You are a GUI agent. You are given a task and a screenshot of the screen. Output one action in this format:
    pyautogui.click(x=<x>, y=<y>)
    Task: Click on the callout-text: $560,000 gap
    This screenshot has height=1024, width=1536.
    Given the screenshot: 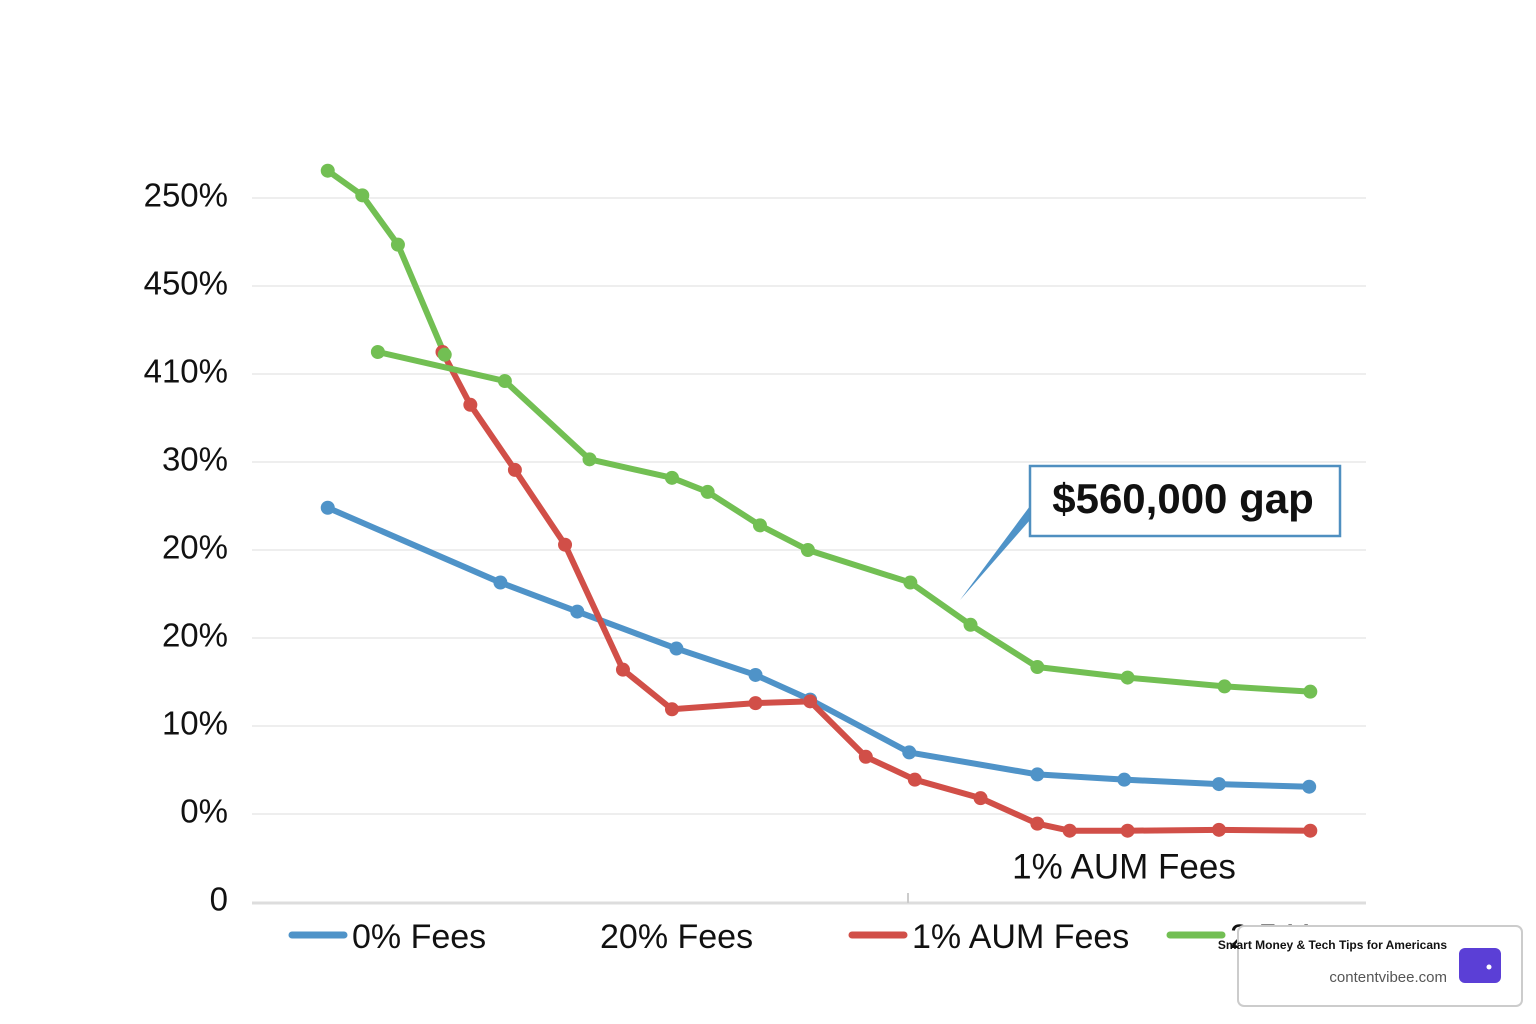 What is the action you would take?
    pyautogui.click(x=1183, y=498)
    